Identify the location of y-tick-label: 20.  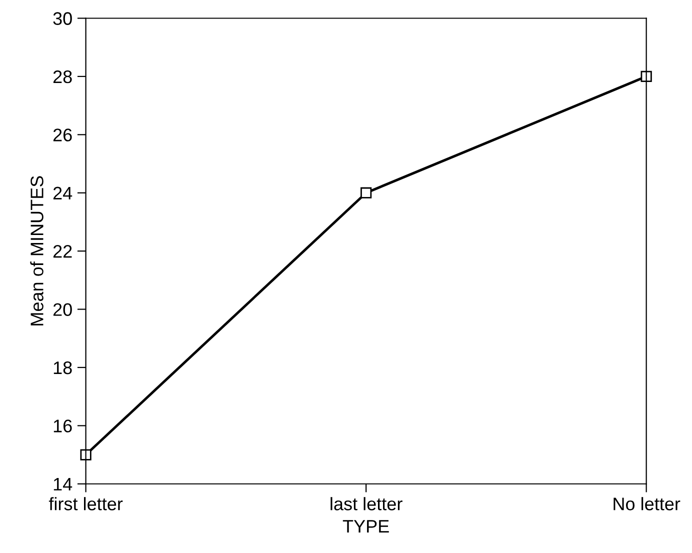
(62, 309).